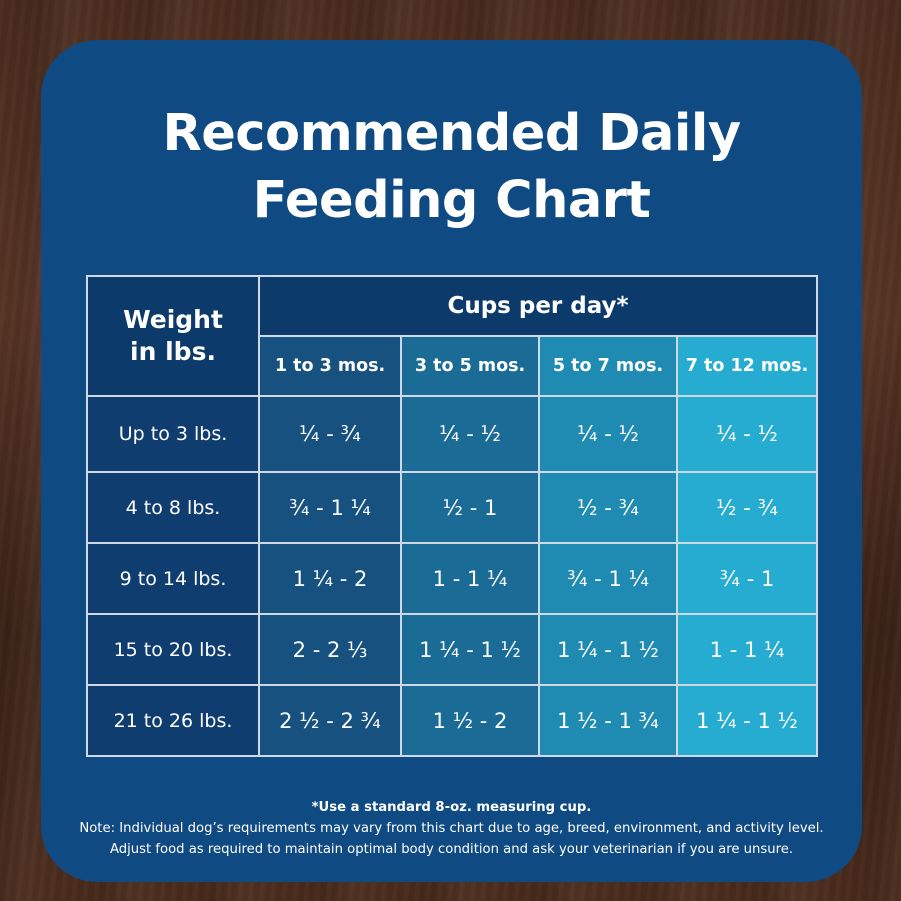 The width and height of the screenshot is (901, 901). I want to click on age-column-header: 5 to 7 mos., so click(608, 366).